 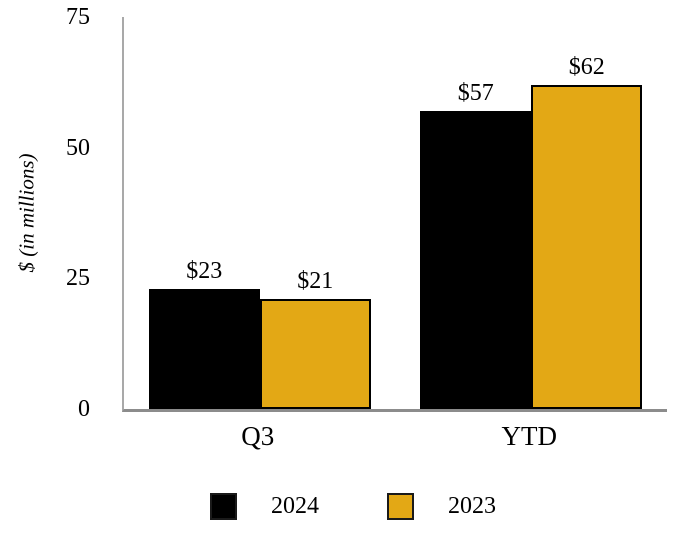 I want to click on y-axis-title: $ (in millions), so click(x=26, y=213).